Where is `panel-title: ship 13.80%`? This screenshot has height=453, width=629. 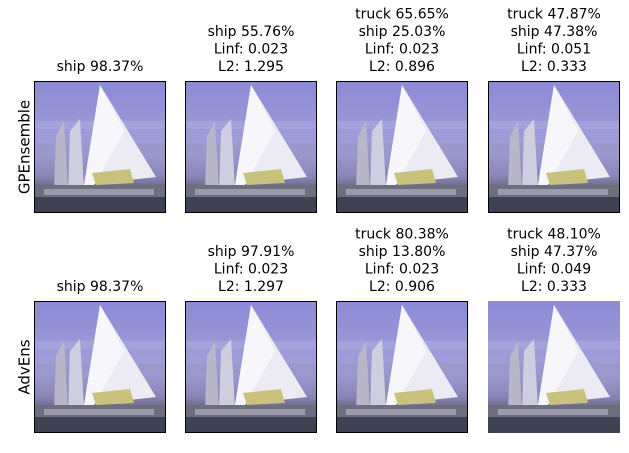
panel-title: ship 13.80% is located at coordinates (402, 252).